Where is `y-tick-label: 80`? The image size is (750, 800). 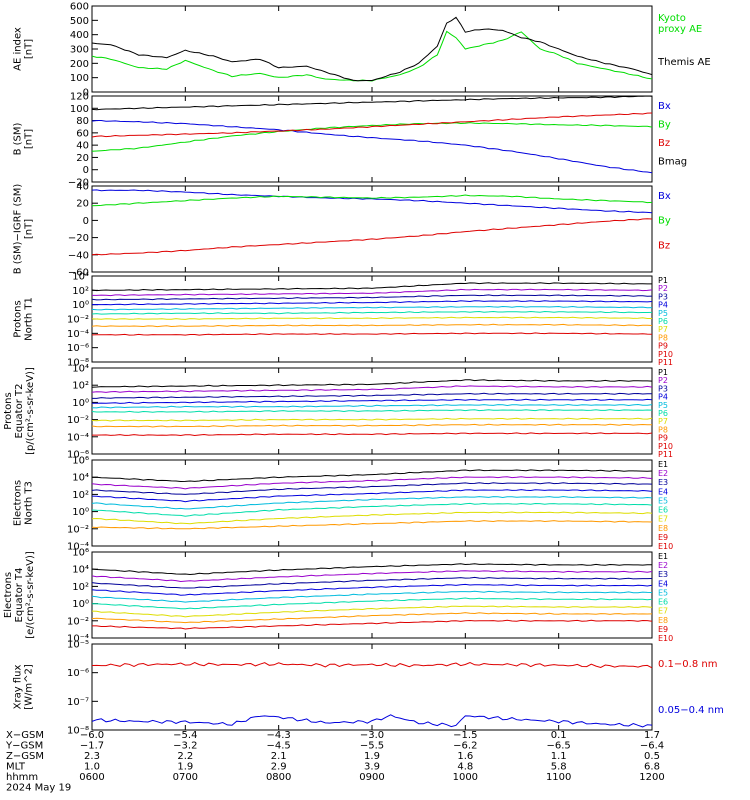
y-tick-label: 80 is located at coordinates (82, 121).